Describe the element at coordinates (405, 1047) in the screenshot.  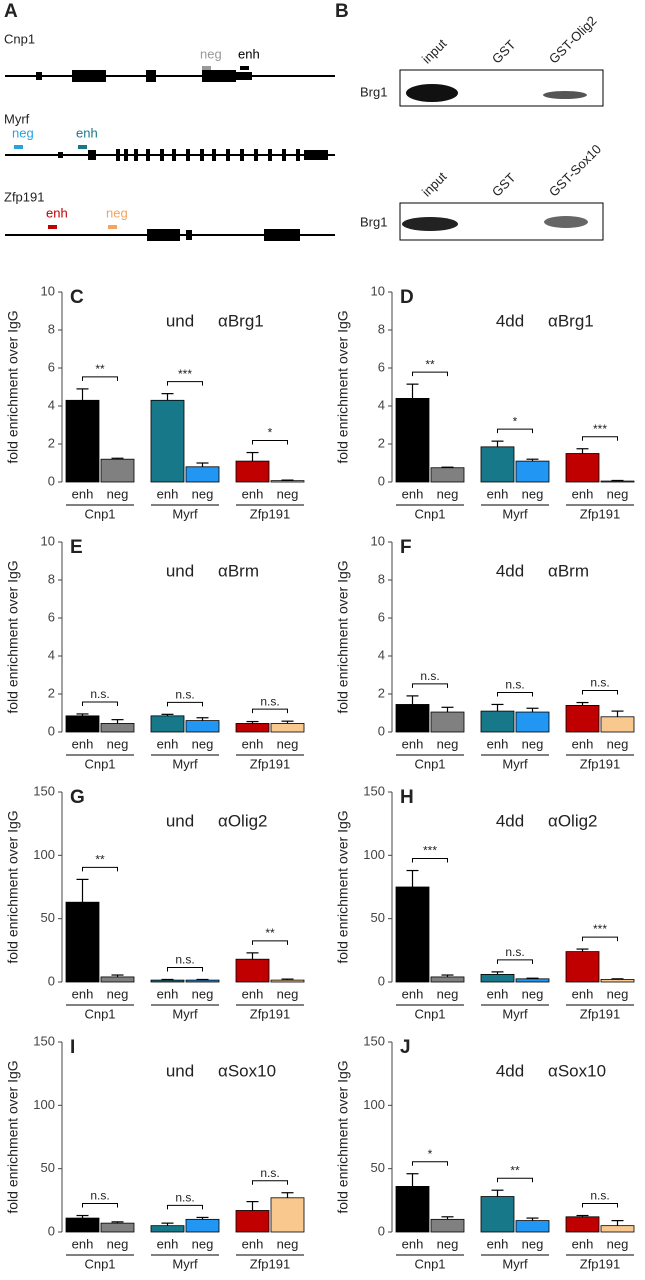
I see `panel-label: J` at that location.